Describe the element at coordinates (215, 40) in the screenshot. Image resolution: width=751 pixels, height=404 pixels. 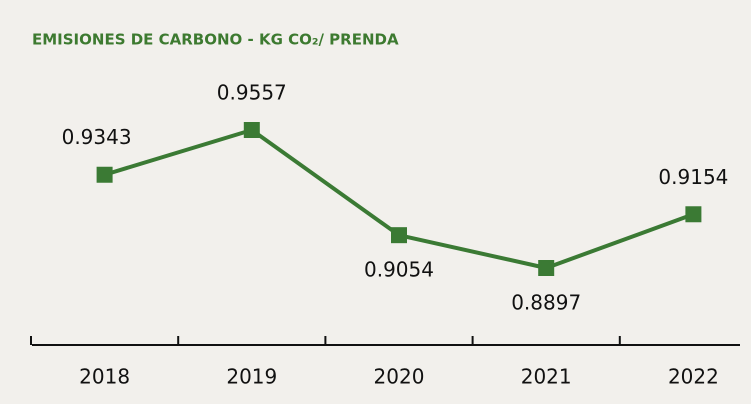
I see `chart-title: EMISIONES DE CARBONO - KG CO₂/ PRENDA` at that location.